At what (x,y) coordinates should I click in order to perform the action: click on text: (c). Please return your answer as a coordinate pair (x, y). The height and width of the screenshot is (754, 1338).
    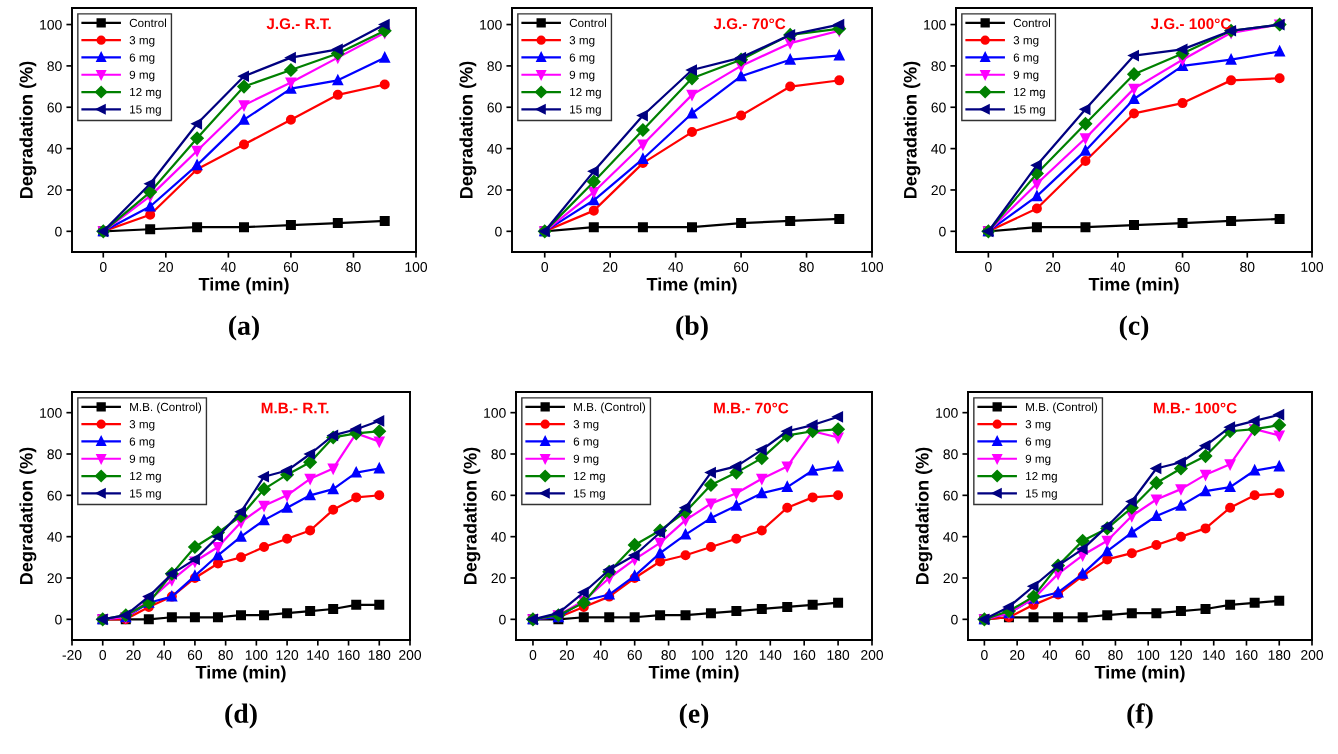
    Looking at the image, I should click on (1134, 328).